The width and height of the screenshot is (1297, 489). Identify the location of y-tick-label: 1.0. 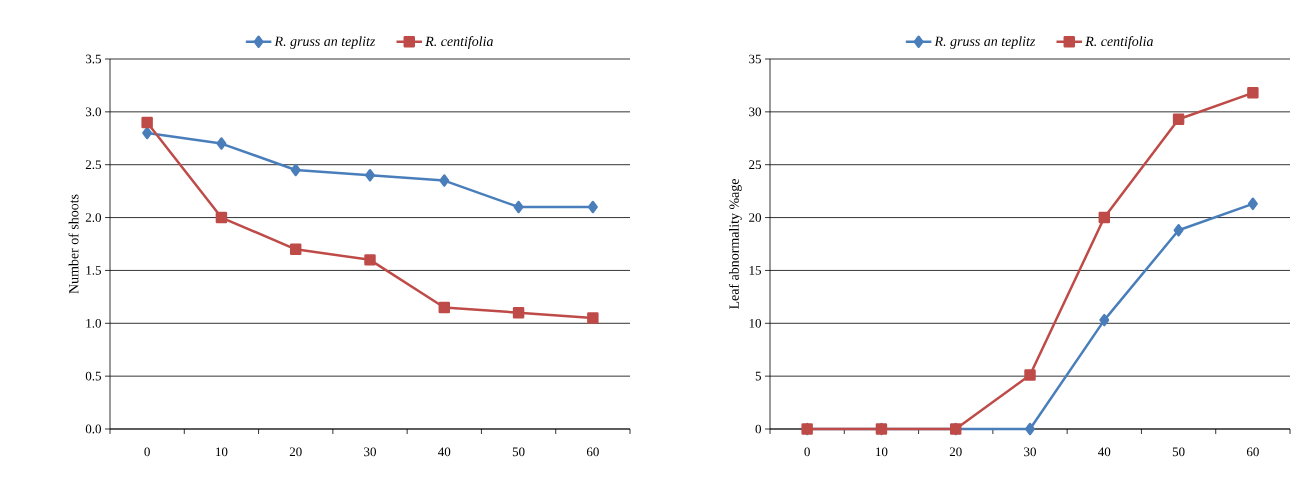
(94, 323).